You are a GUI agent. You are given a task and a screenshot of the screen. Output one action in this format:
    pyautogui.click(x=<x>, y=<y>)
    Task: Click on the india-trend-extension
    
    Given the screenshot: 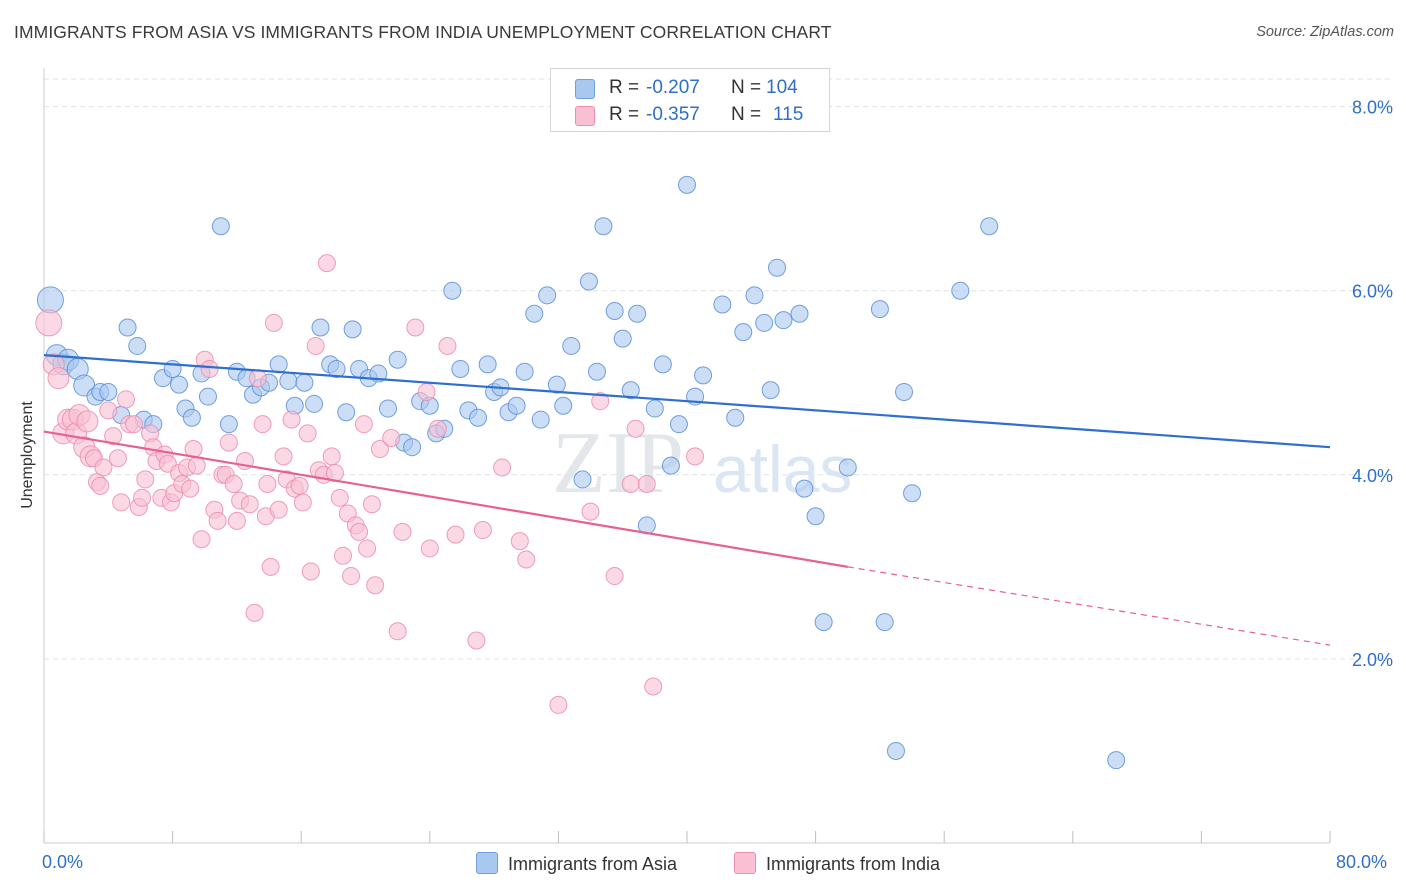 What is the action you would take?
    pyautogui.click(x=1089, y=606)
    